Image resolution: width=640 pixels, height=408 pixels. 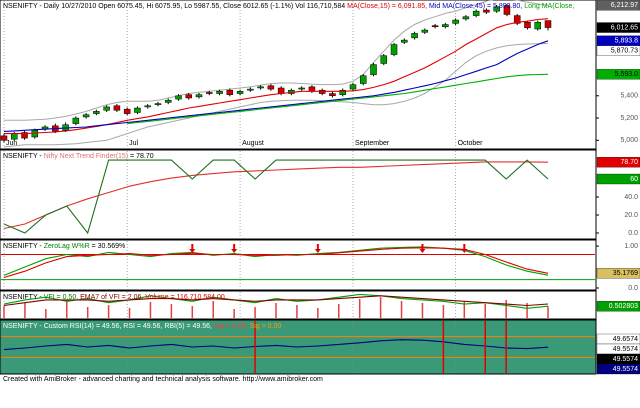 What do you see at coordinates (626, 74) in the screenshot?
I see `value-box-label: 5,593.0` at bounding box center [626, 74].